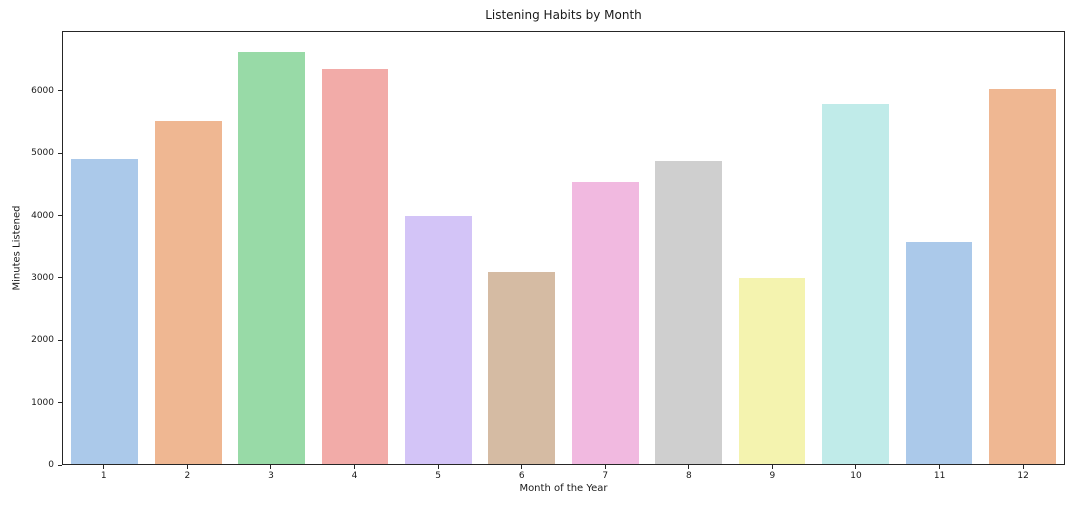 Image resolution: width=1079 pixels, height=510 pixels. I want to click on x-tick-label: 7, so click(605, 476).